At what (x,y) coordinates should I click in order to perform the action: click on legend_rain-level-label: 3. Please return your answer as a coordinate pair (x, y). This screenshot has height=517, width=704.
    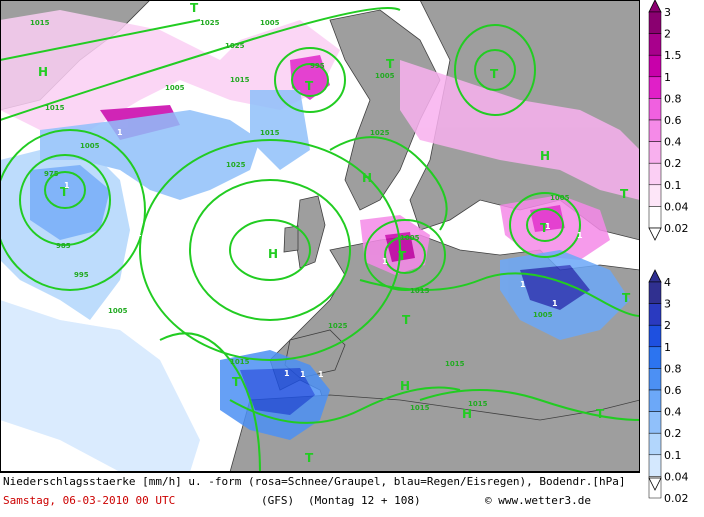
    Looking at the image, I should click on (667, 304).